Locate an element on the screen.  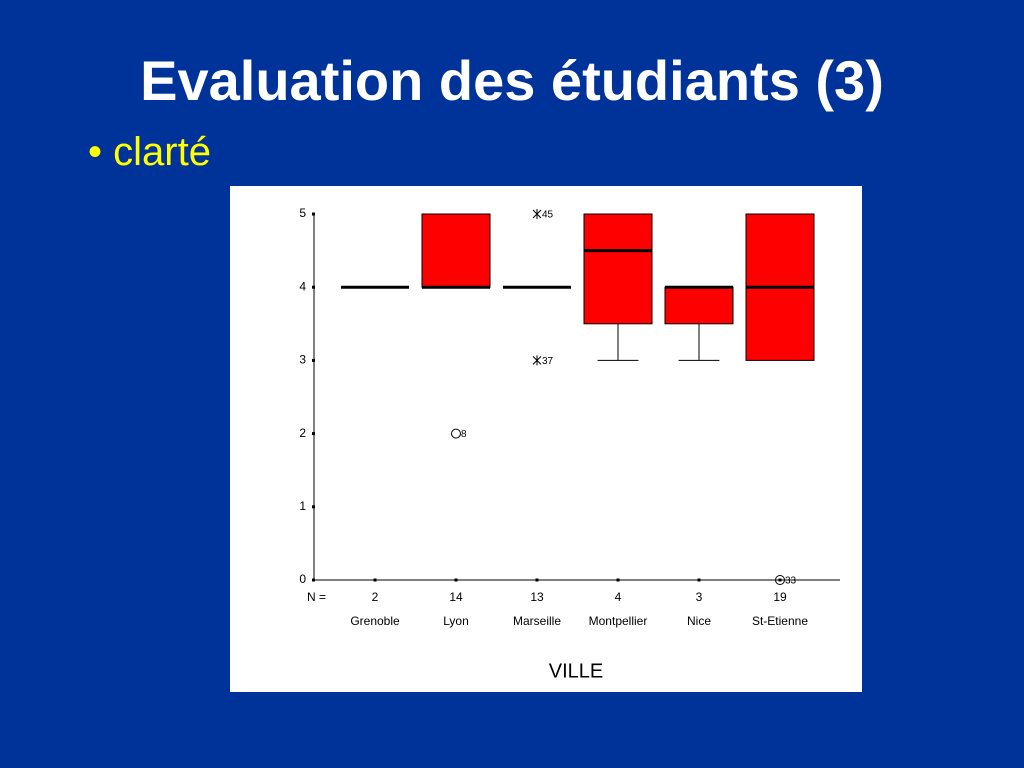
n-value: 19 is located at coordinates (780, 597).